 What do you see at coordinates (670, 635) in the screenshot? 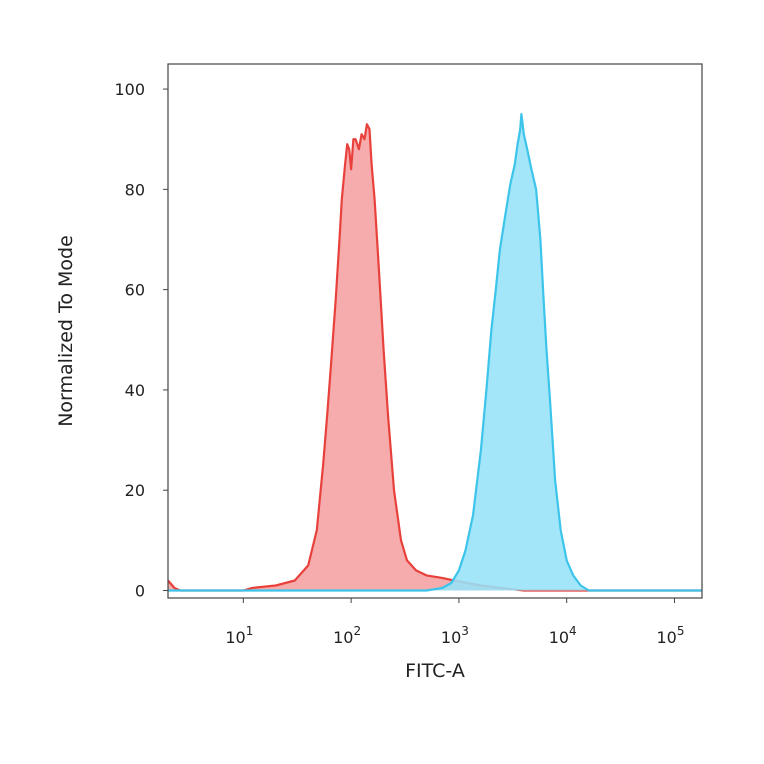
I see `x-tick-label: 10⁵` at bounding box center [670, 635].